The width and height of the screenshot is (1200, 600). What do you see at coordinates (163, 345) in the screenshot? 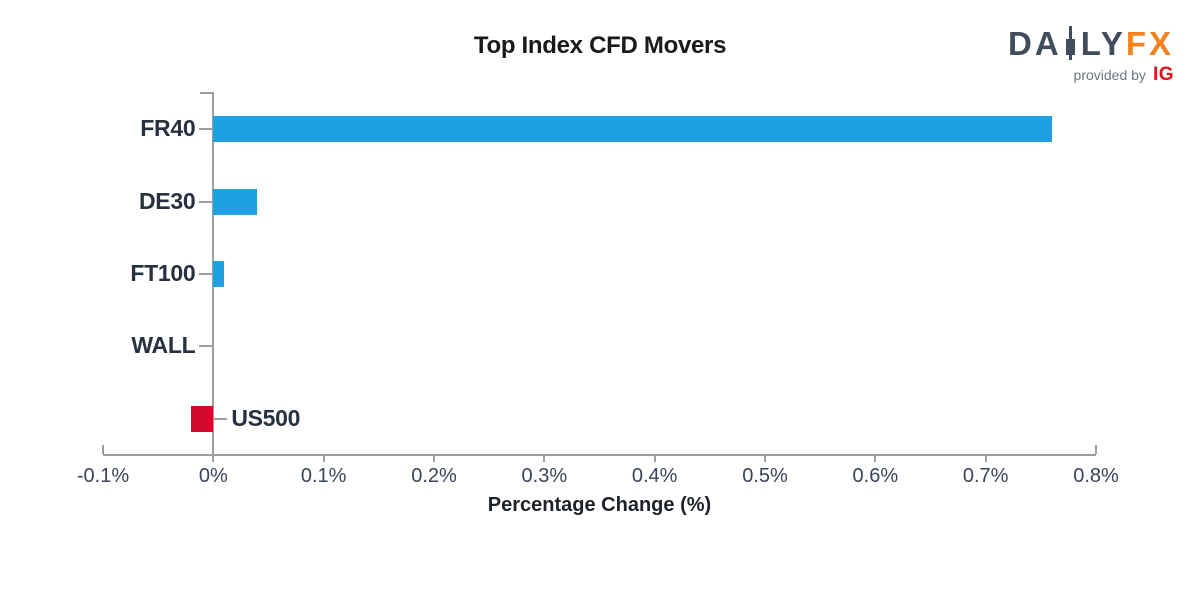
I see `category-label-wall: WALL` at bounding box center [163, 345].